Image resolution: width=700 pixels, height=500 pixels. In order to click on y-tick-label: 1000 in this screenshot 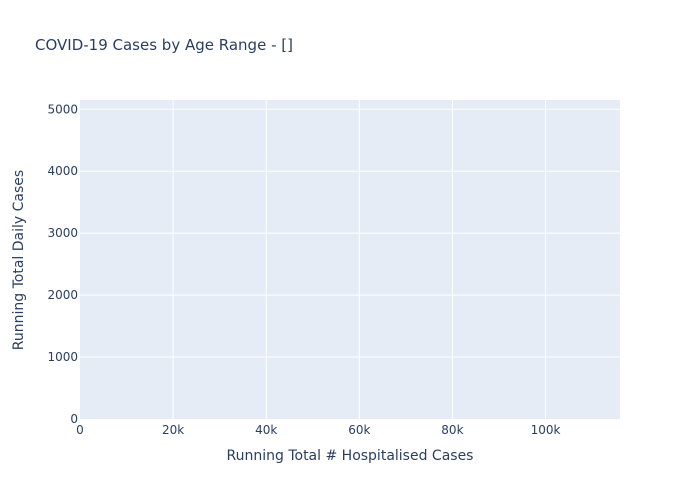, I will do `click(62, 357)`.